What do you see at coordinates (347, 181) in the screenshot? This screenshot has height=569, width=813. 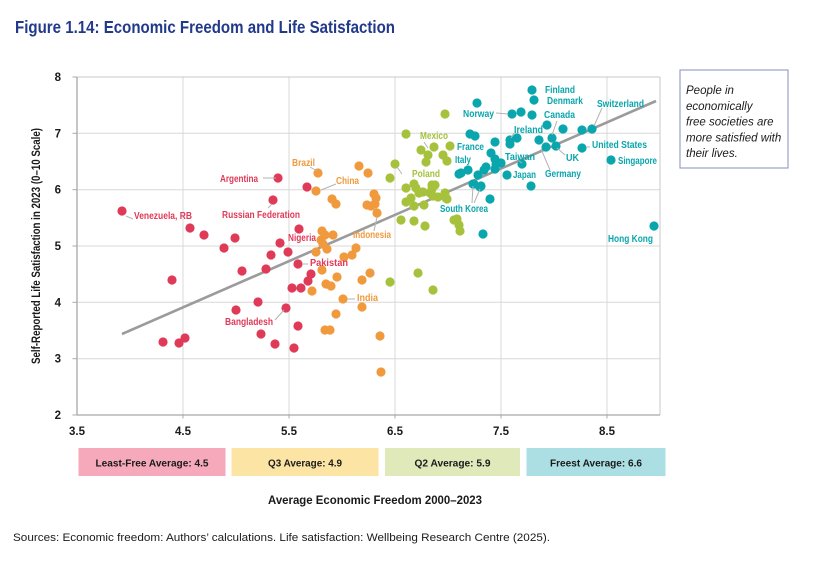 I see `svg-text: China` at bounding box center [347, 181].